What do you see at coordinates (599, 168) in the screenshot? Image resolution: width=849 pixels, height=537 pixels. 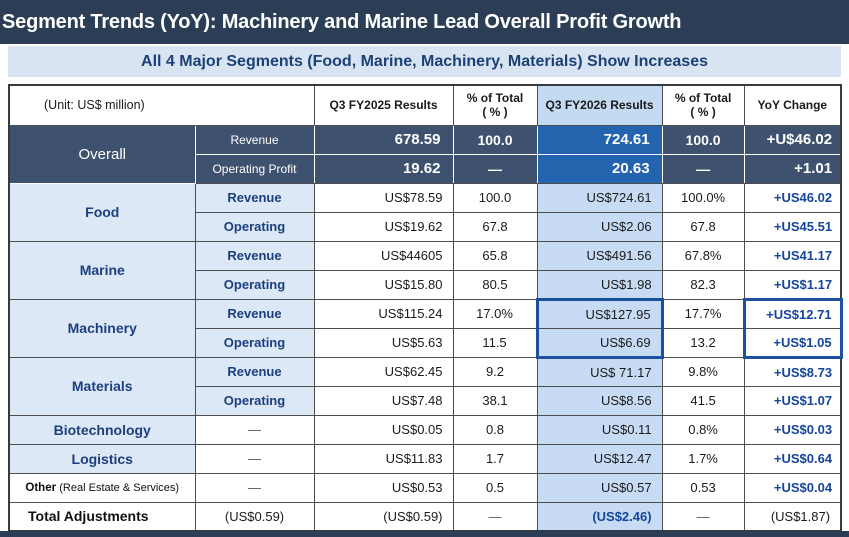 I see `value-cell: 20.63` at bounding box center [599, 168].